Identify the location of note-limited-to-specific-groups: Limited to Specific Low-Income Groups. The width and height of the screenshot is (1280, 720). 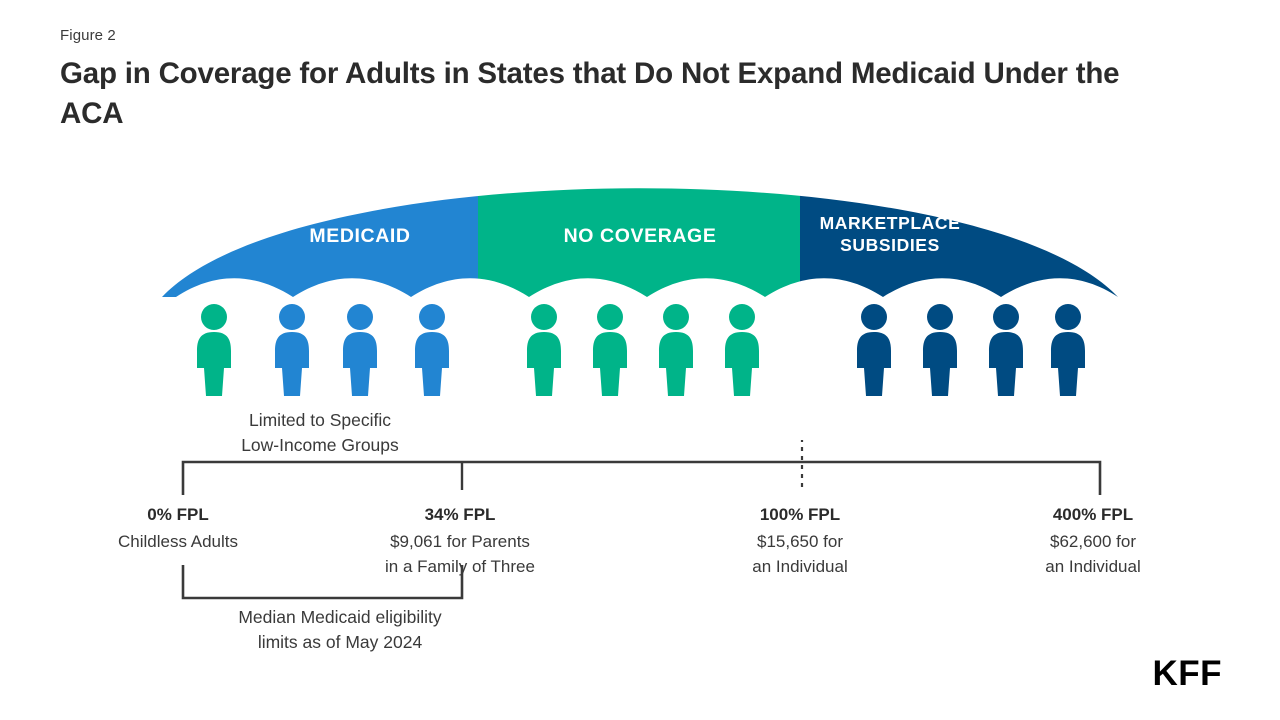
(320, 433).